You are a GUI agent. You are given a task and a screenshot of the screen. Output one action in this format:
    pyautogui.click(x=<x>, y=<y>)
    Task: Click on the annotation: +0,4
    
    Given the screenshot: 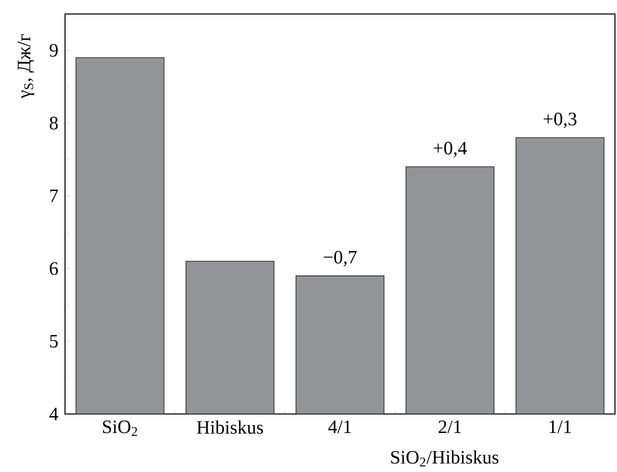 What is the action you would take?
    pyautogui.click(x=450, y=150)
    